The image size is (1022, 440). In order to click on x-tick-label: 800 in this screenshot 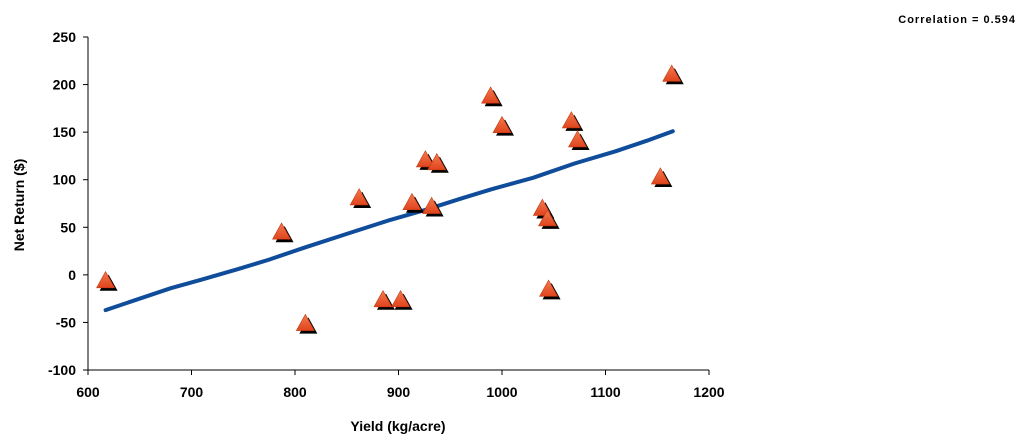, I will do `click(295, 392)`.